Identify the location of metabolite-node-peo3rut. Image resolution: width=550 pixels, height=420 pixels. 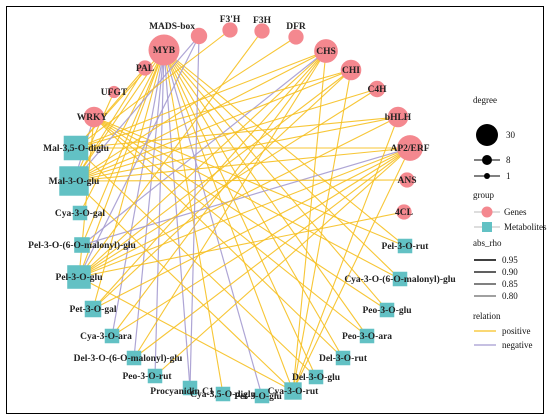
(155, 376).